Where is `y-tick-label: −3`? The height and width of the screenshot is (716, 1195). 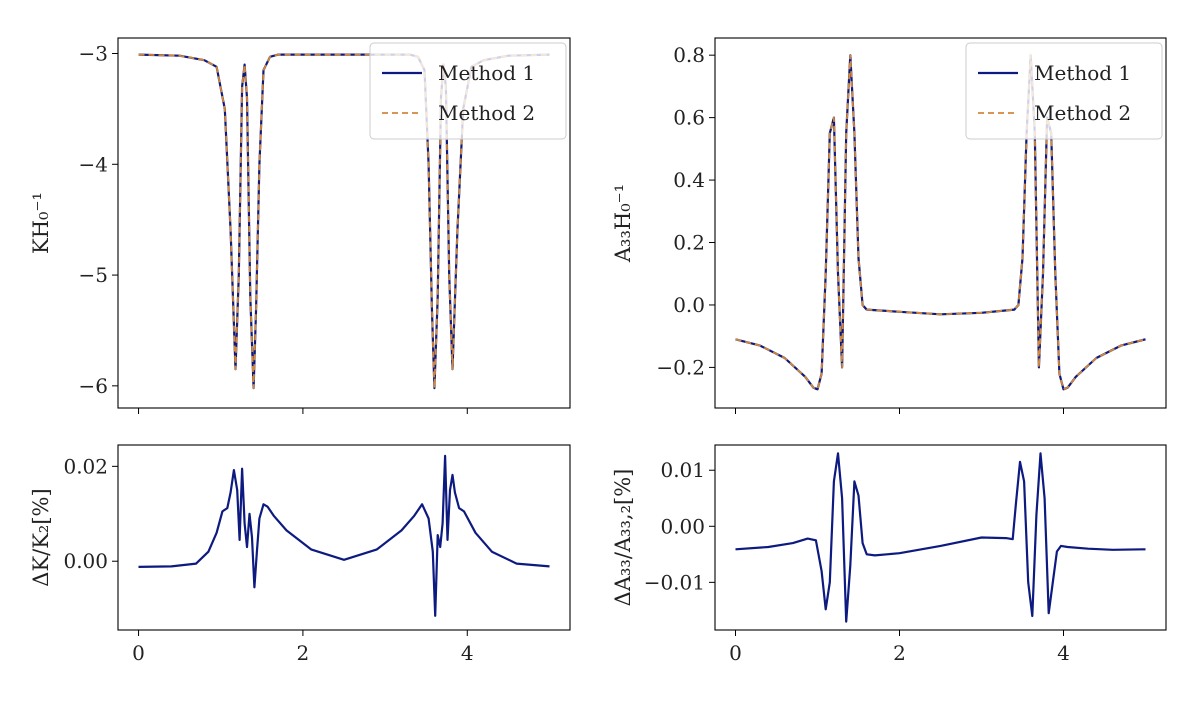 y-tick-label: −3 is located at coordinates (93, 54).